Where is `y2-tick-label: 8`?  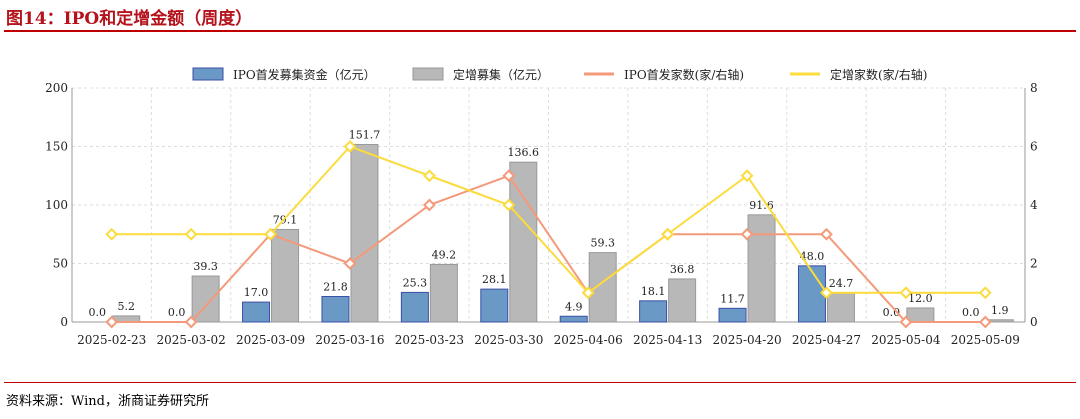 y2-tick-label: 8 is located at coordinates (1034, 88).